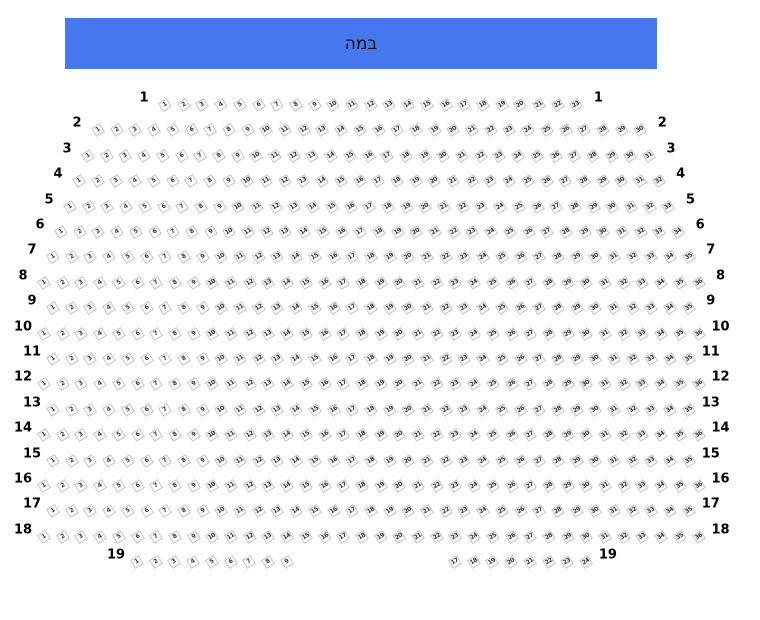 Image resolution: width=760 pixels, height=620 pixels. What do you see at coordinates (397, 232) in the screenshot?
I see `seat: 19` at bounding box center [397, 232].